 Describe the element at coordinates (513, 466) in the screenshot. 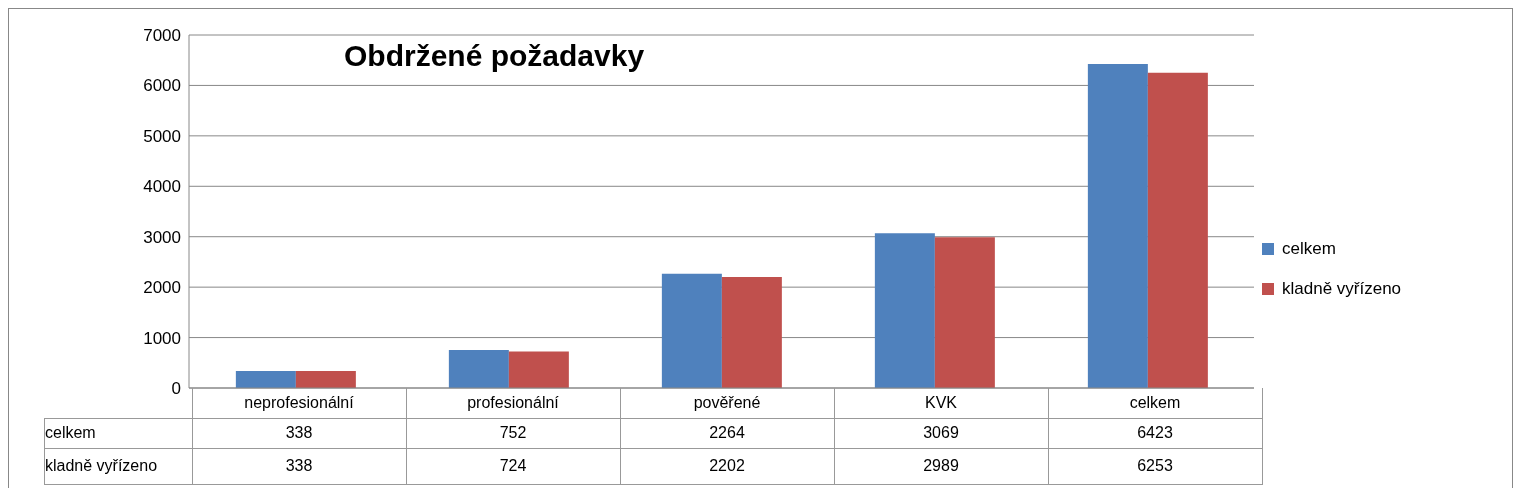

I see `data-label: 724` at that location.